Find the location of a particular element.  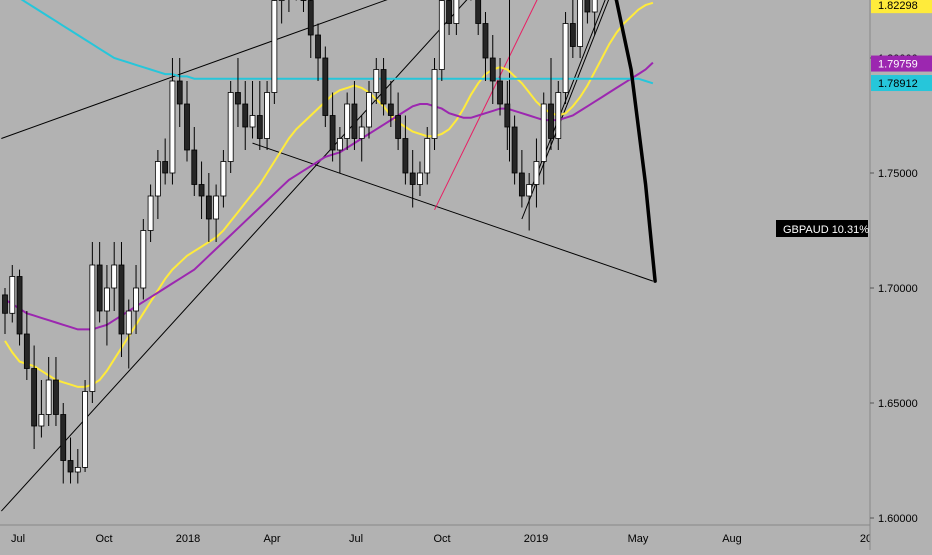

y-tick-label: 1.65000 is located at coordinates (898, 404).